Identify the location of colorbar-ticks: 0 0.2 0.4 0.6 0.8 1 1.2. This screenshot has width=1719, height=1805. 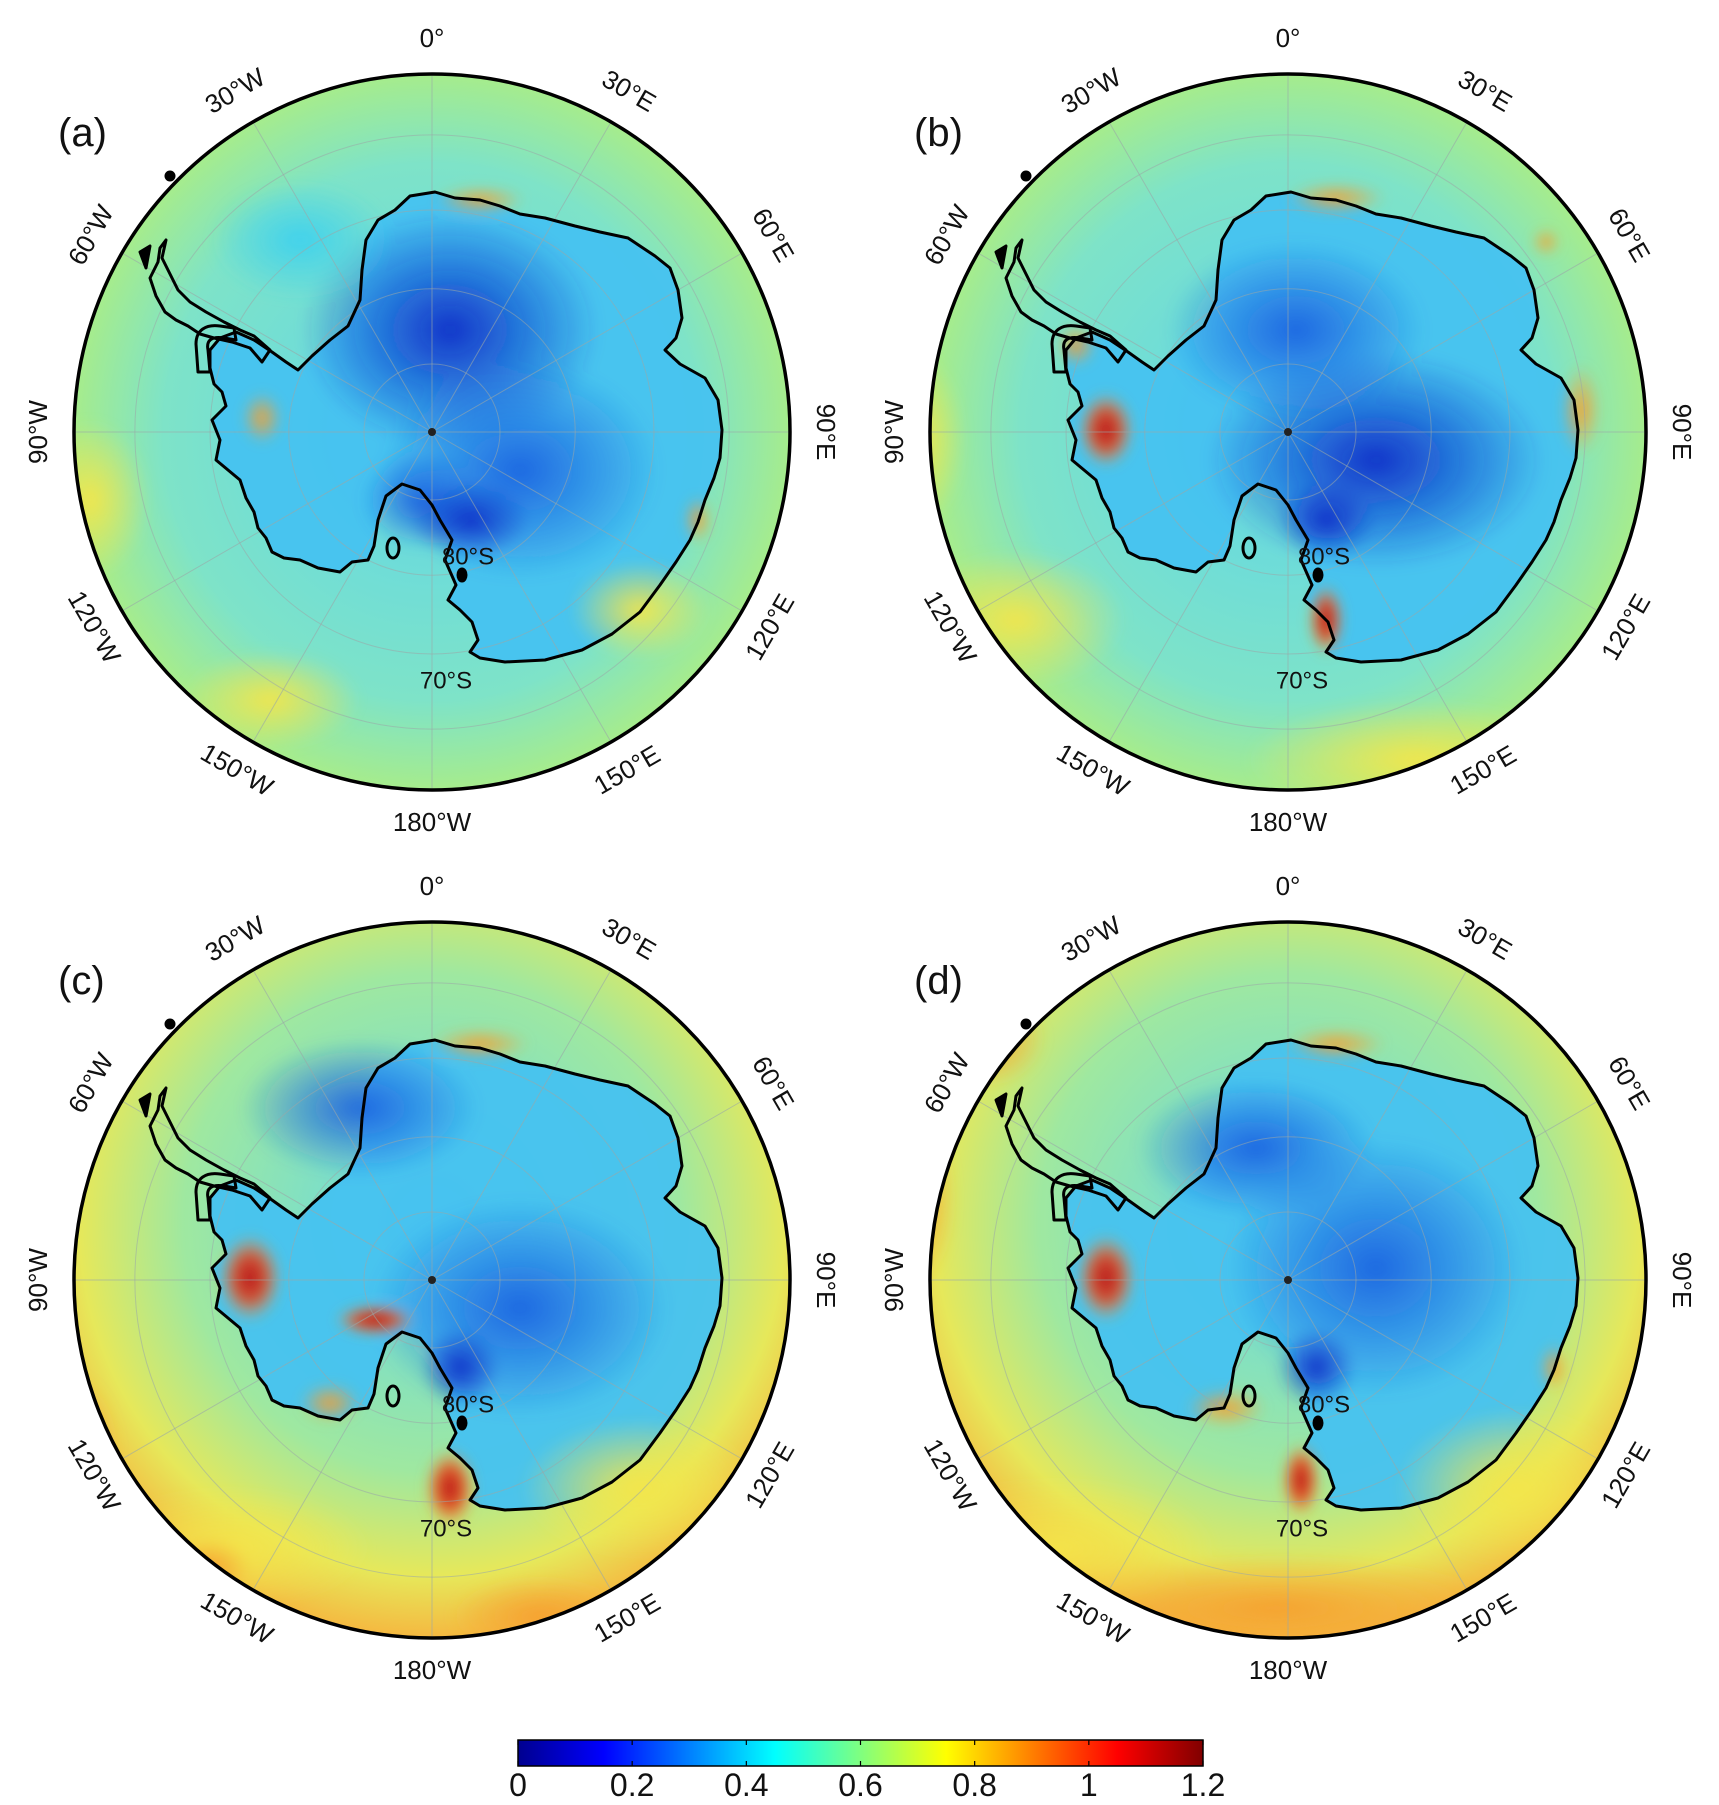
(867, 1771).